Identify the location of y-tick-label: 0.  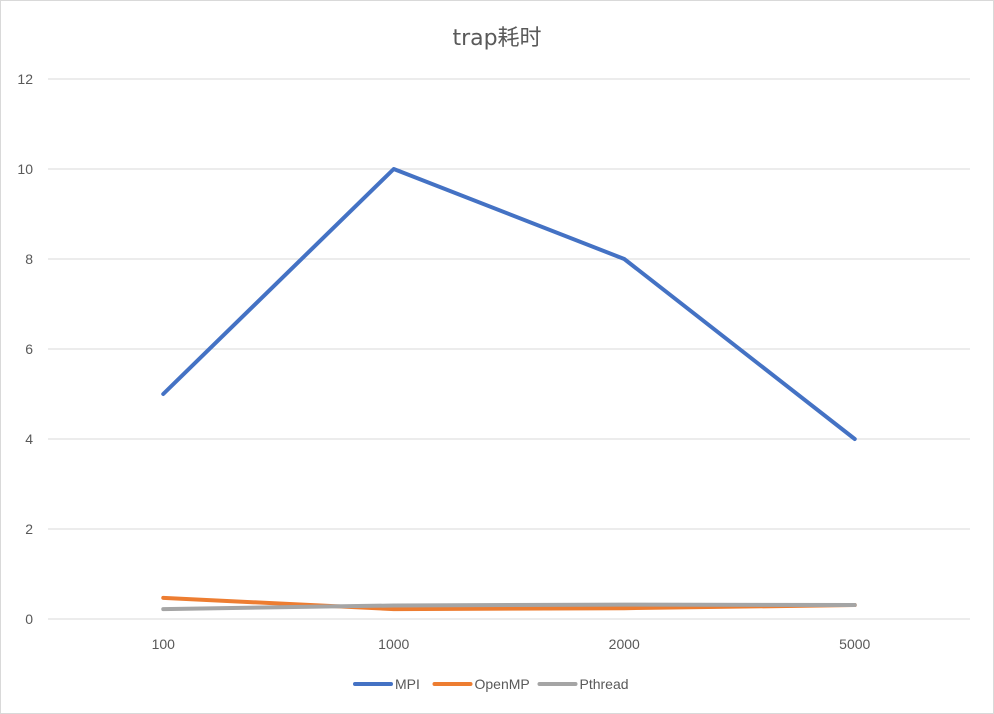
(29, 619).